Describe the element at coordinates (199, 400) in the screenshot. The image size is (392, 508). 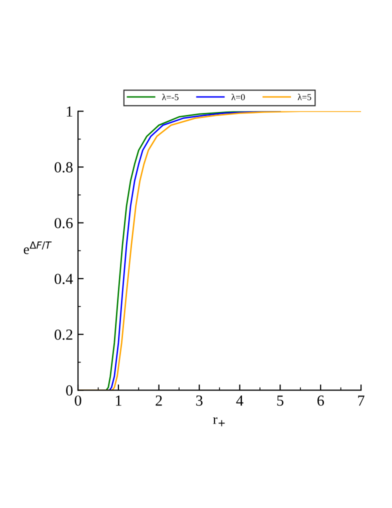
I see `x-tick-label: 3` at that location.